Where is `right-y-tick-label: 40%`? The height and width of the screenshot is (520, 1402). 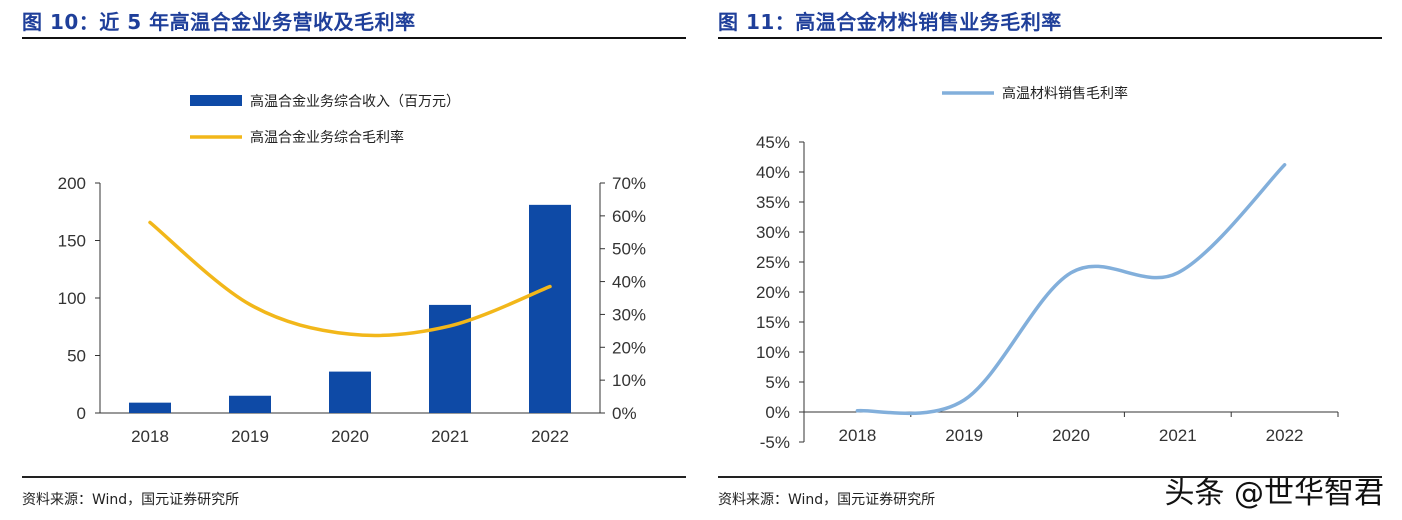
right-y-tick-label: 40% is located at coordinates (629, 282).